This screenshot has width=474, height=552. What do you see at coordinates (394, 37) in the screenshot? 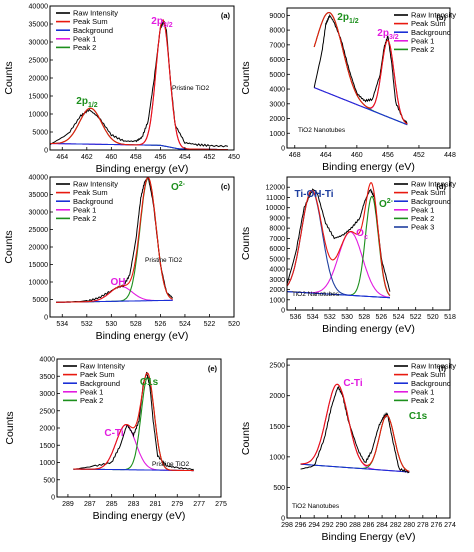
I see `label-2p3-2-b-script: 3/2` at bounding box center [394, 37].